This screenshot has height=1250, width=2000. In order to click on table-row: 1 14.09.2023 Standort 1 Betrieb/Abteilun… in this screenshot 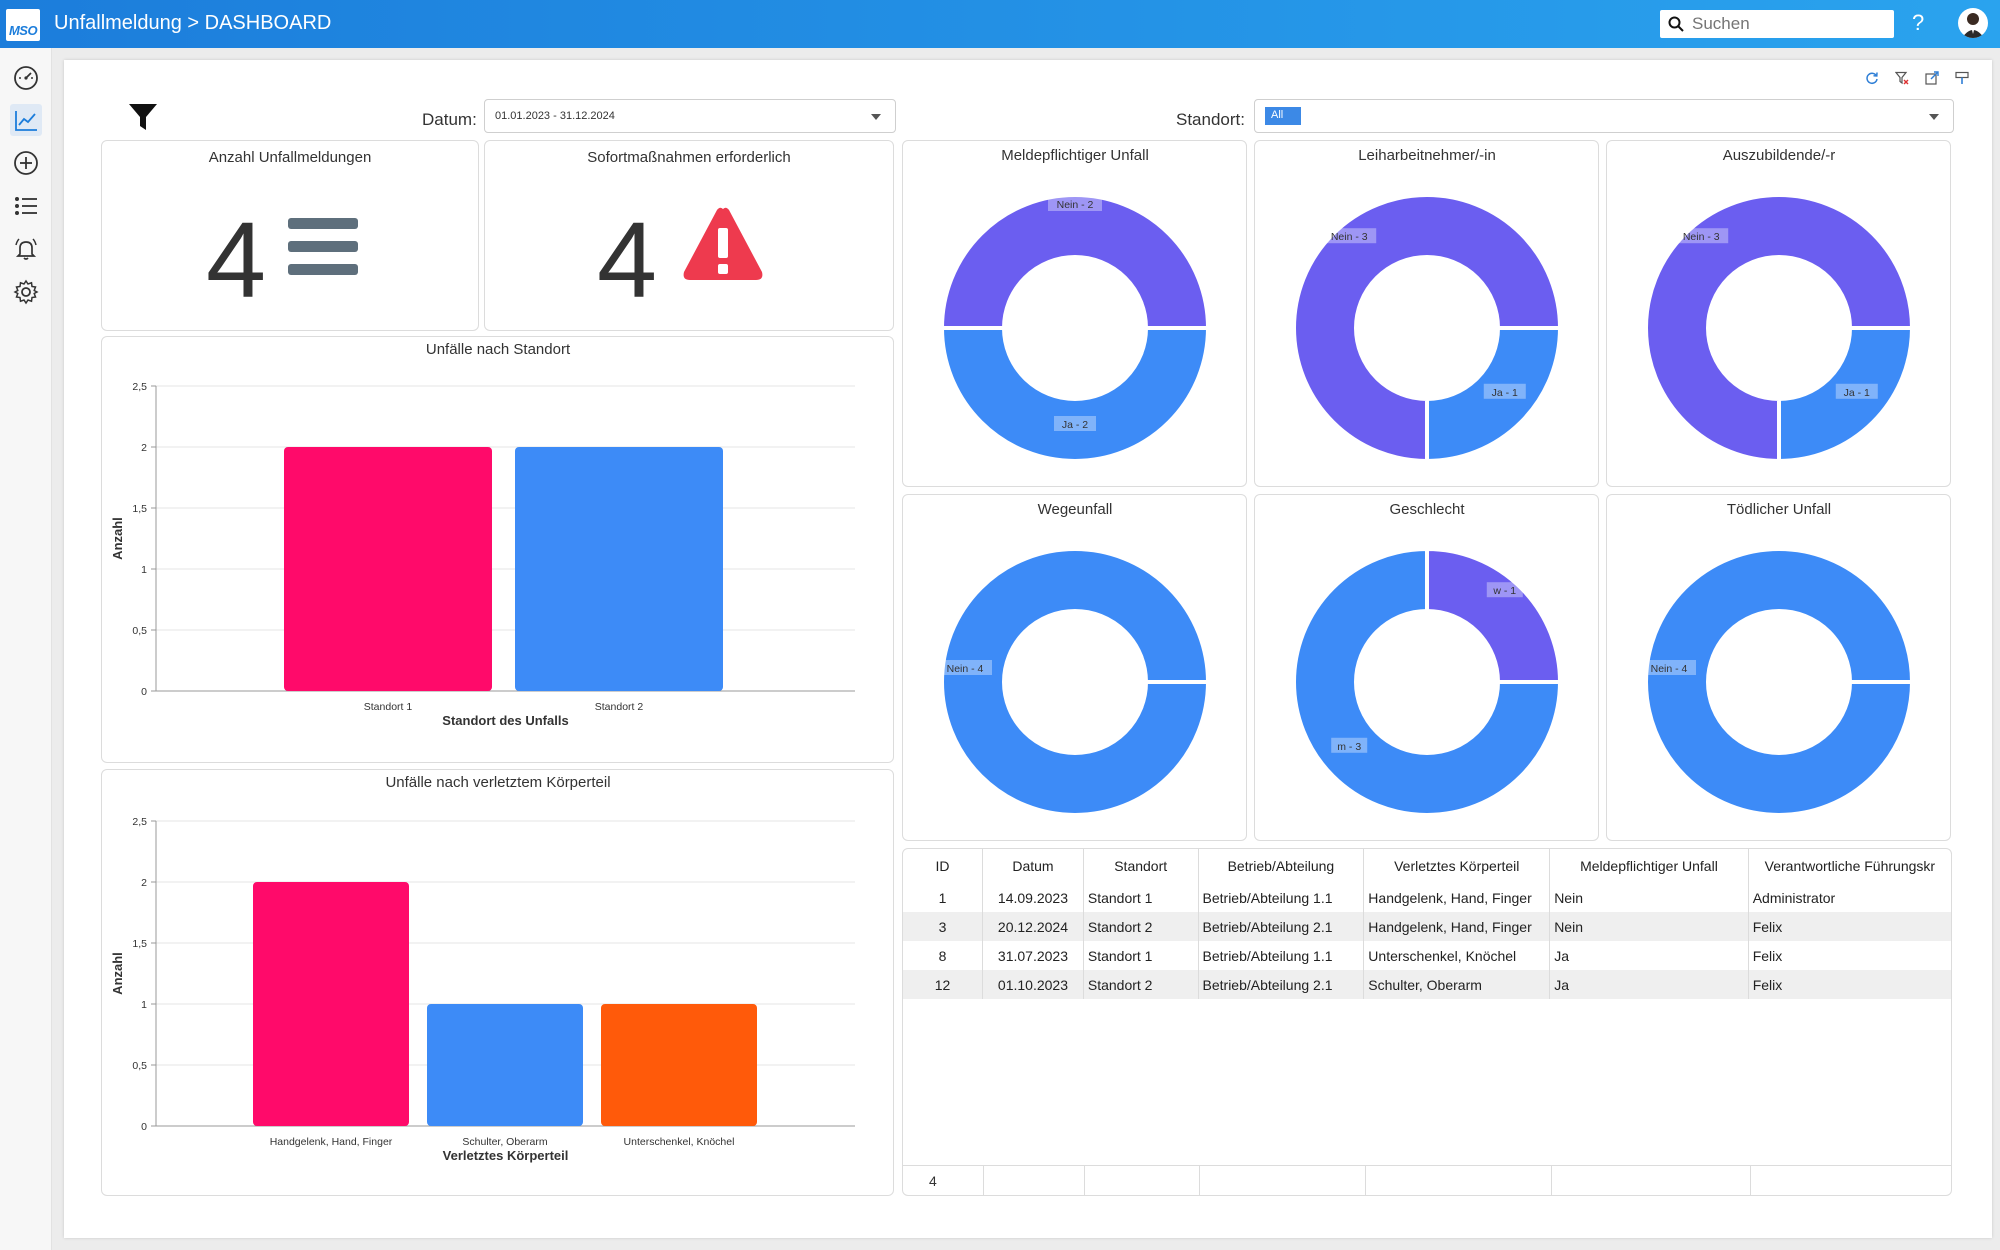, I will do `click(1427, 897)`.